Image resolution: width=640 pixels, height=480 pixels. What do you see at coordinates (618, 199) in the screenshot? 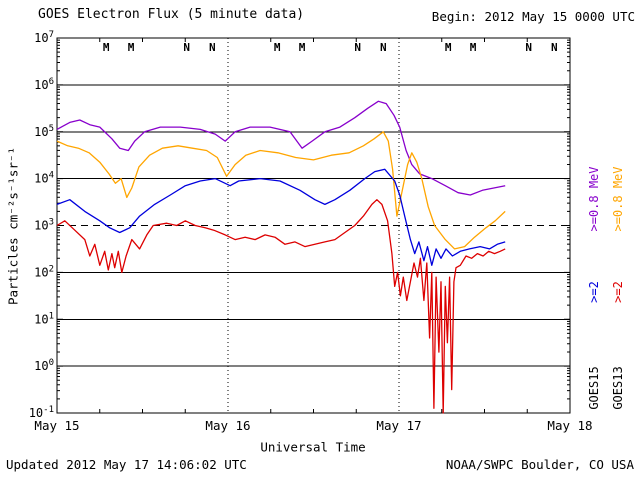
I see `legend-goes13-e08-label: >=0.8 MeV` at bounding box center [618, 199].